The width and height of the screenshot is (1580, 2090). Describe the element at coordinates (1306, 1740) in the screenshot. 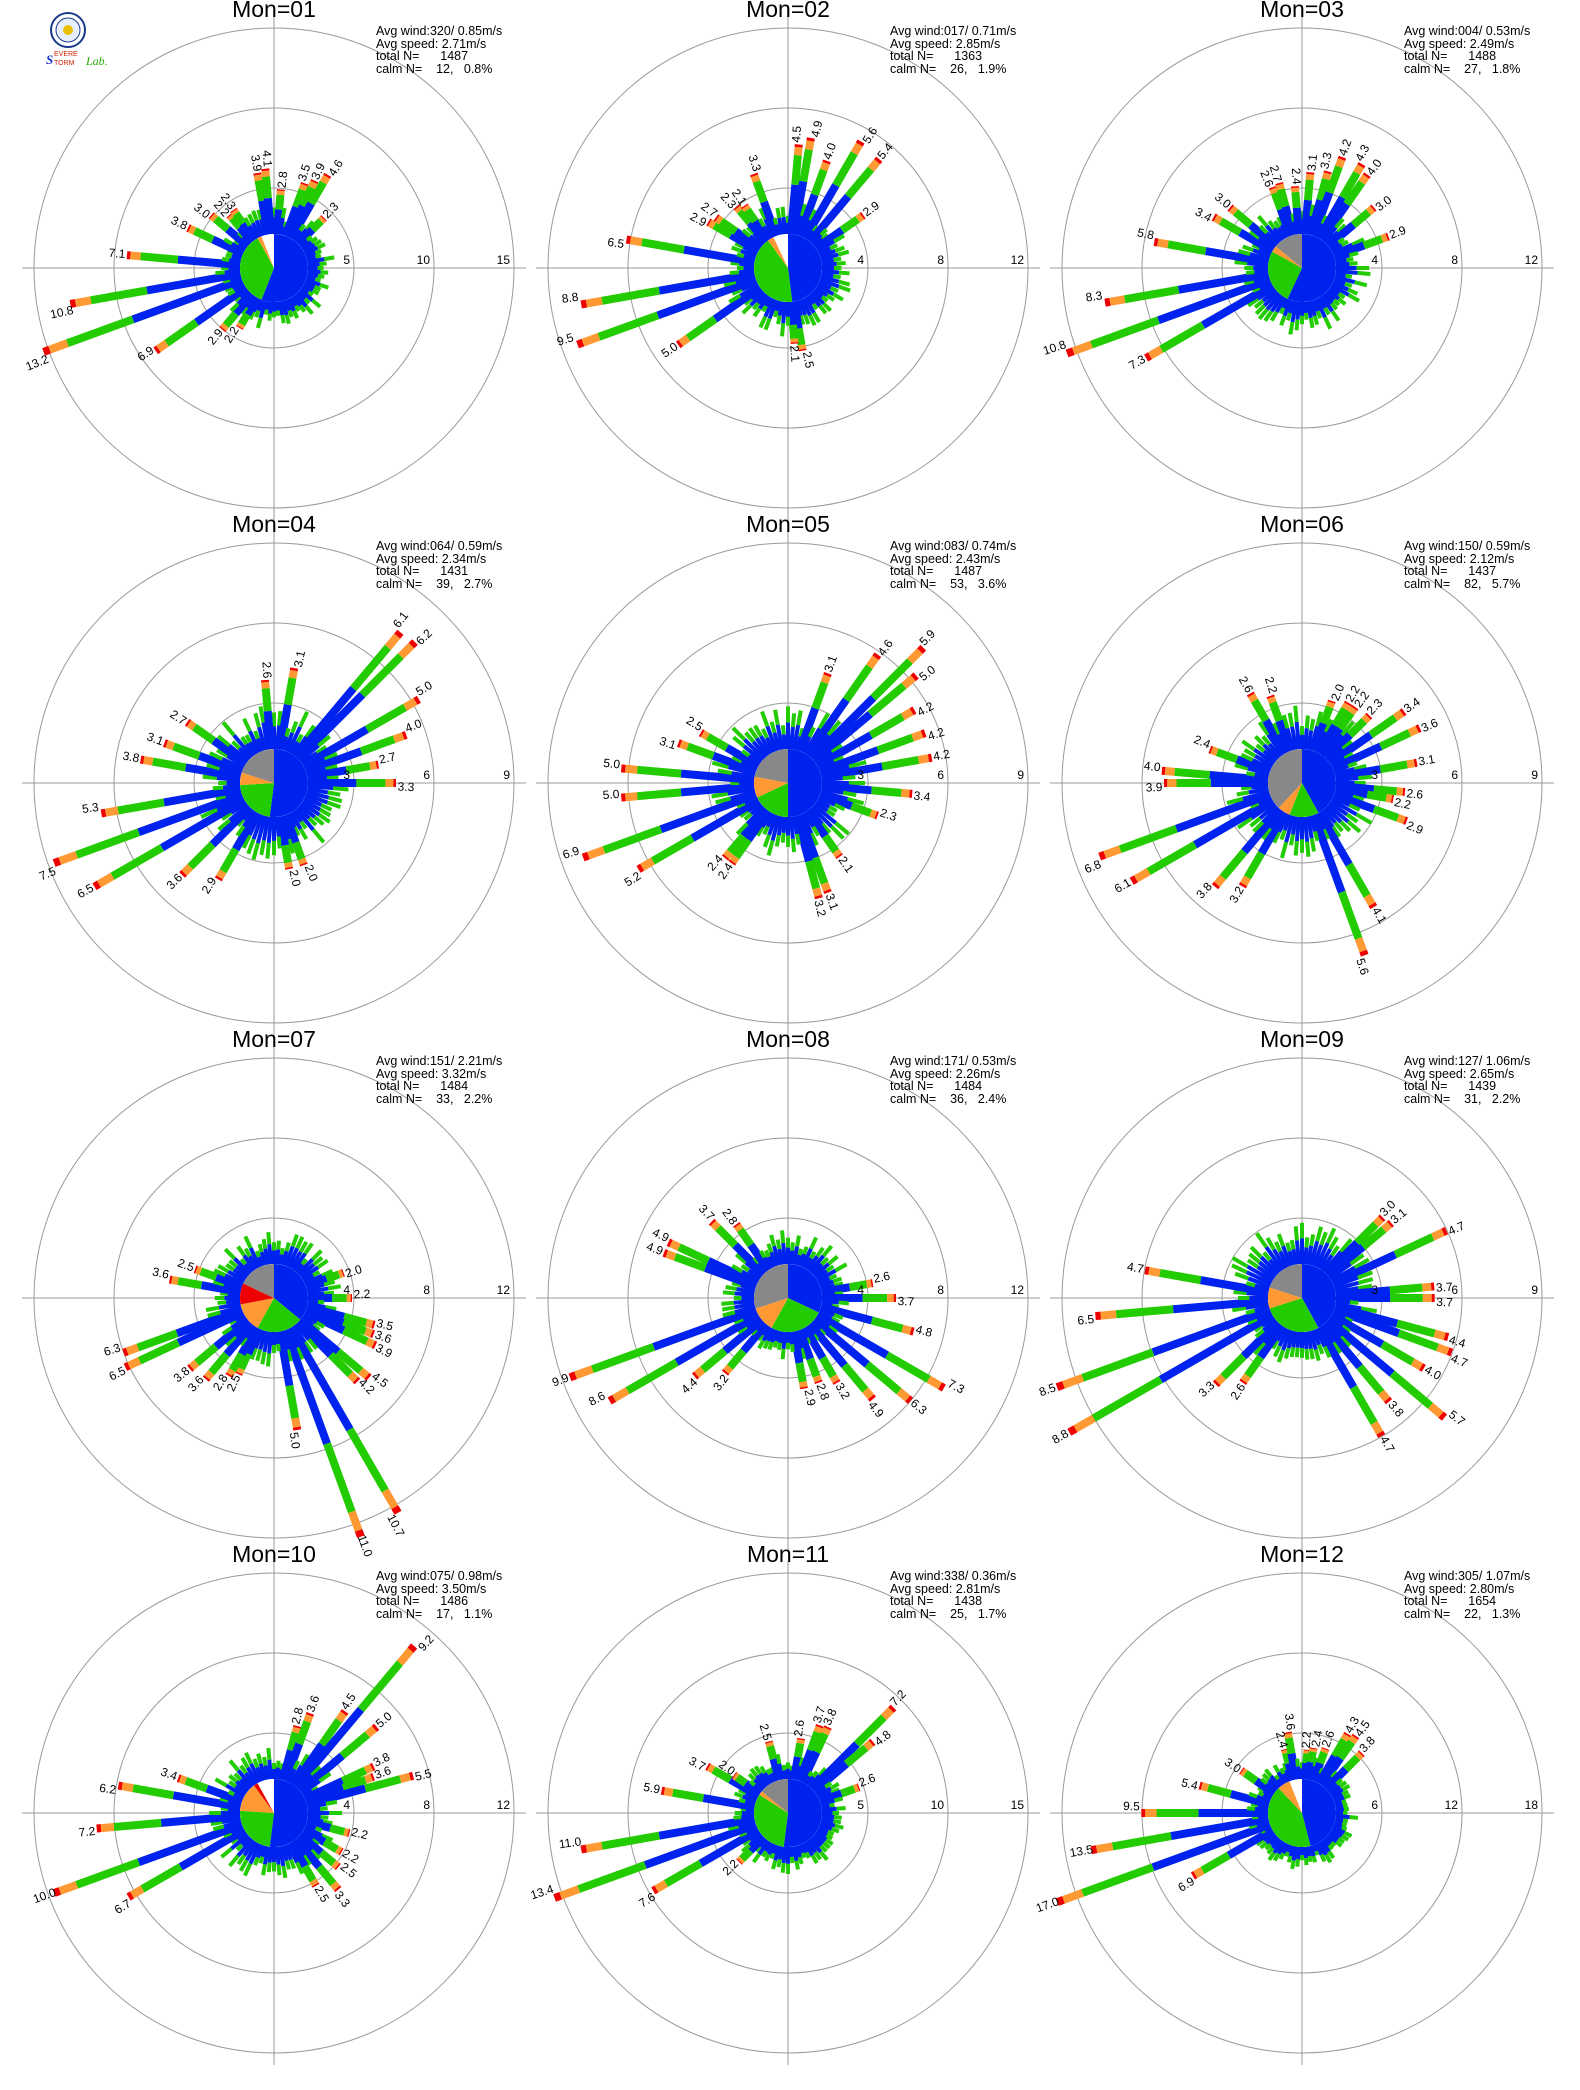

I see `bar-value-label: 2.2` at that location.